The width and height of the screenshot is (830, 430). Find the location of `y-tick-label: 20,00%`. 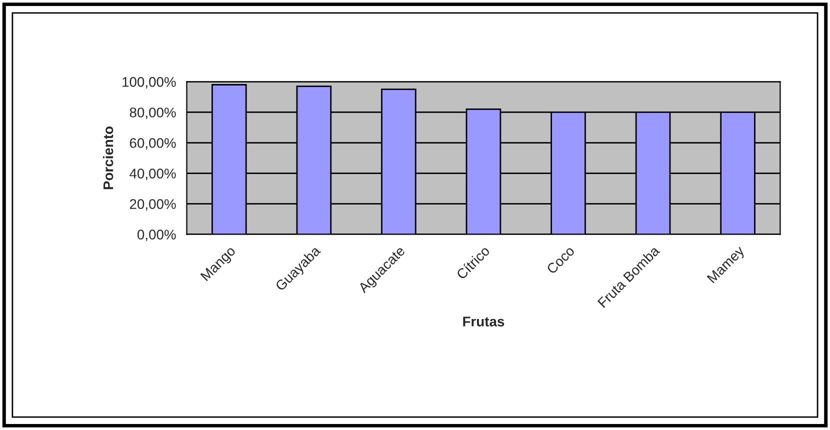

y-tick-label: 20,00% is located at coordinates (153, 205).